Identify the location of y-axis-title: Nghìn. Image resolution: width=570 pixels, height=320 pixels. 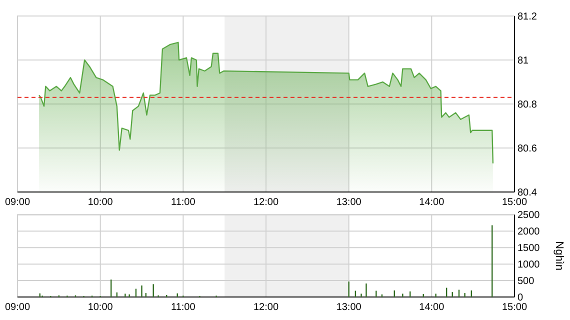
(559, 256).